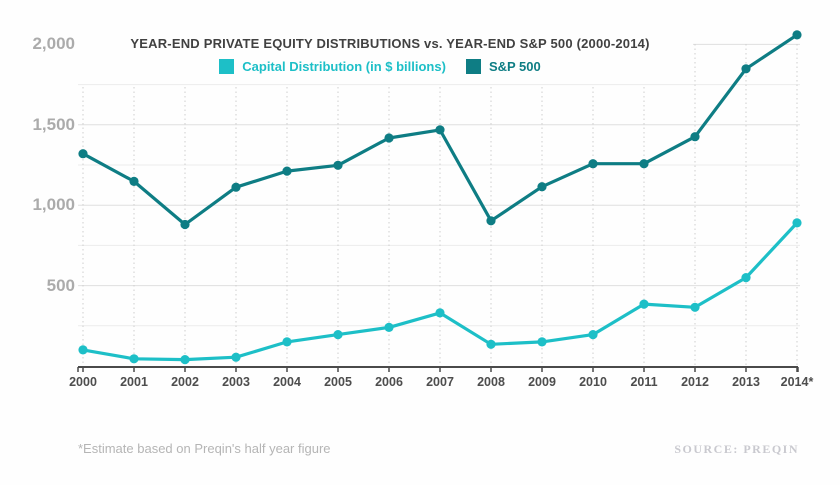 This screenshot has width=840, height=485. I want to click on x-axis-label: 2004, so click(287, 382).